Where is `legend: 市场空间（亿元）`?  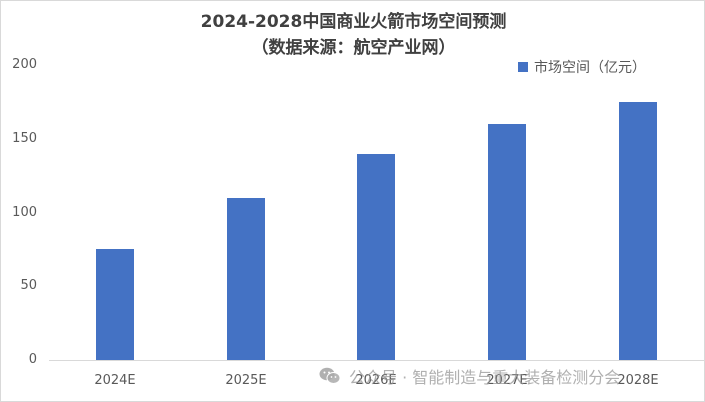
legend: 市场空间（亿元） is located at coordinates (582, 67).